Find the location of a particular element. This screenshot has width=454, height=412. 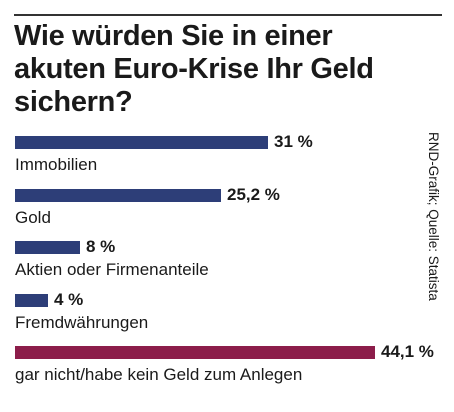

top-rule is located at coordinates (228, 15).